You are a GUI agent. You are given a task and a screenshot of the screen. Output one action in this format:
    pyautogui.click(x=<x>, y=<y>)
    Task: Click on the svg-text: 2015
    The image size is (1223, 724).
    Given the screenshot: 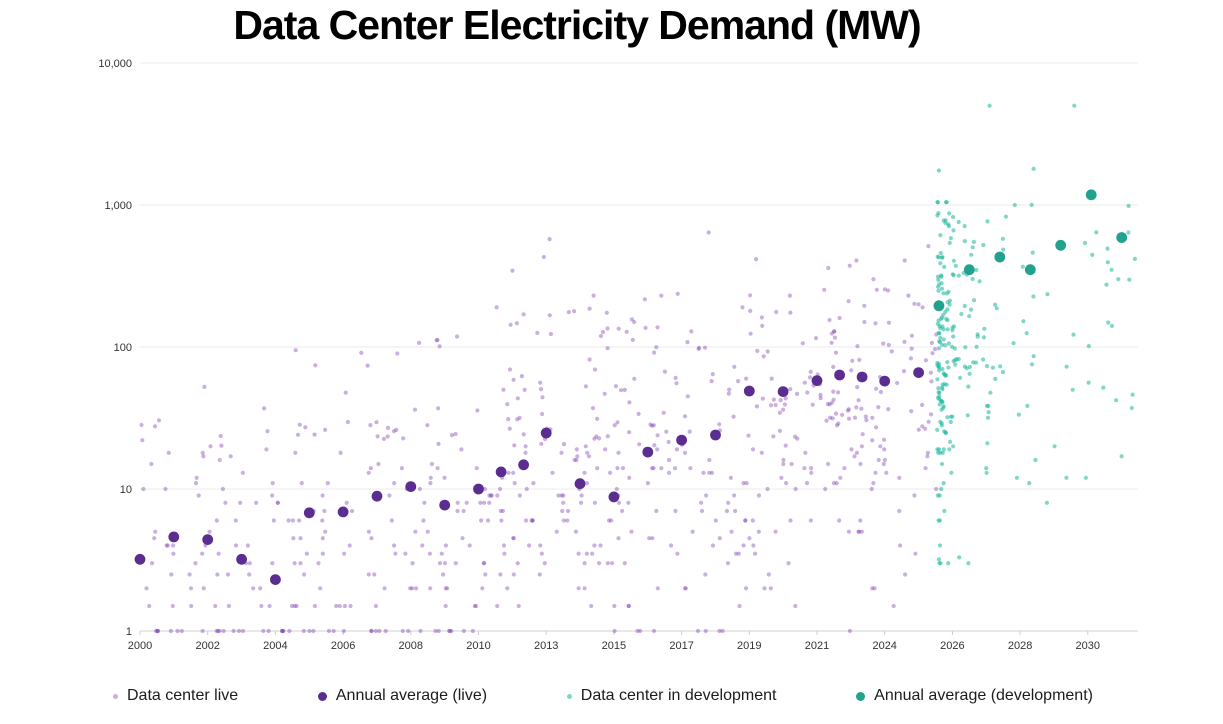 What is the action you would take?
    pyautogui.click(x=614, y=646)
    